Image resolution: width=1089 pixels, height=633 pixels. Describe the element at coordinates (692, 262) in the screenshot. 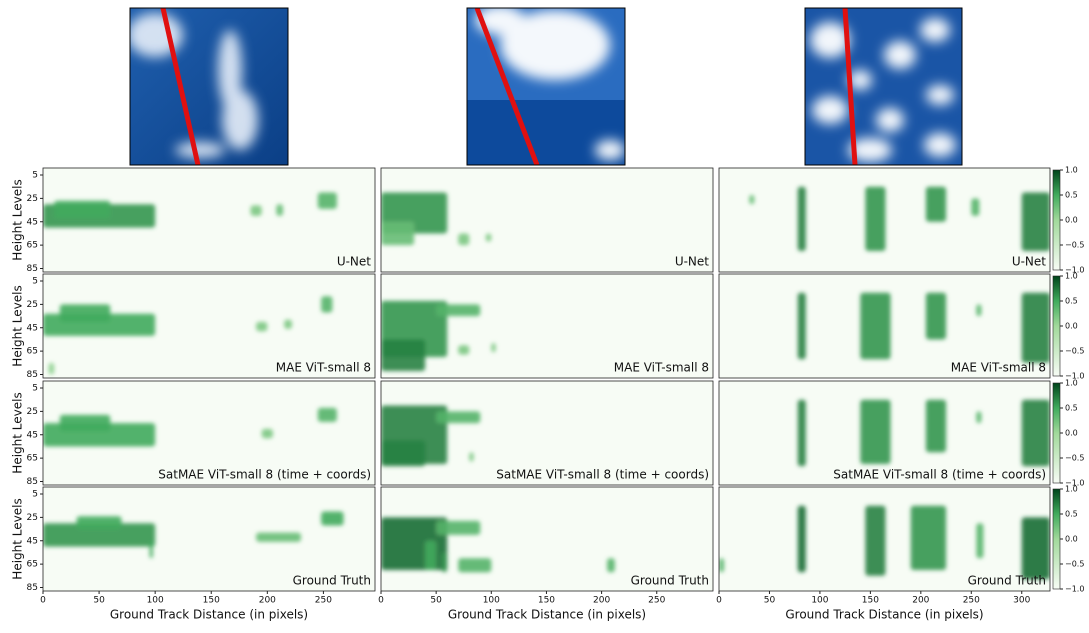

I see `panel-label: U-Net` at that location.